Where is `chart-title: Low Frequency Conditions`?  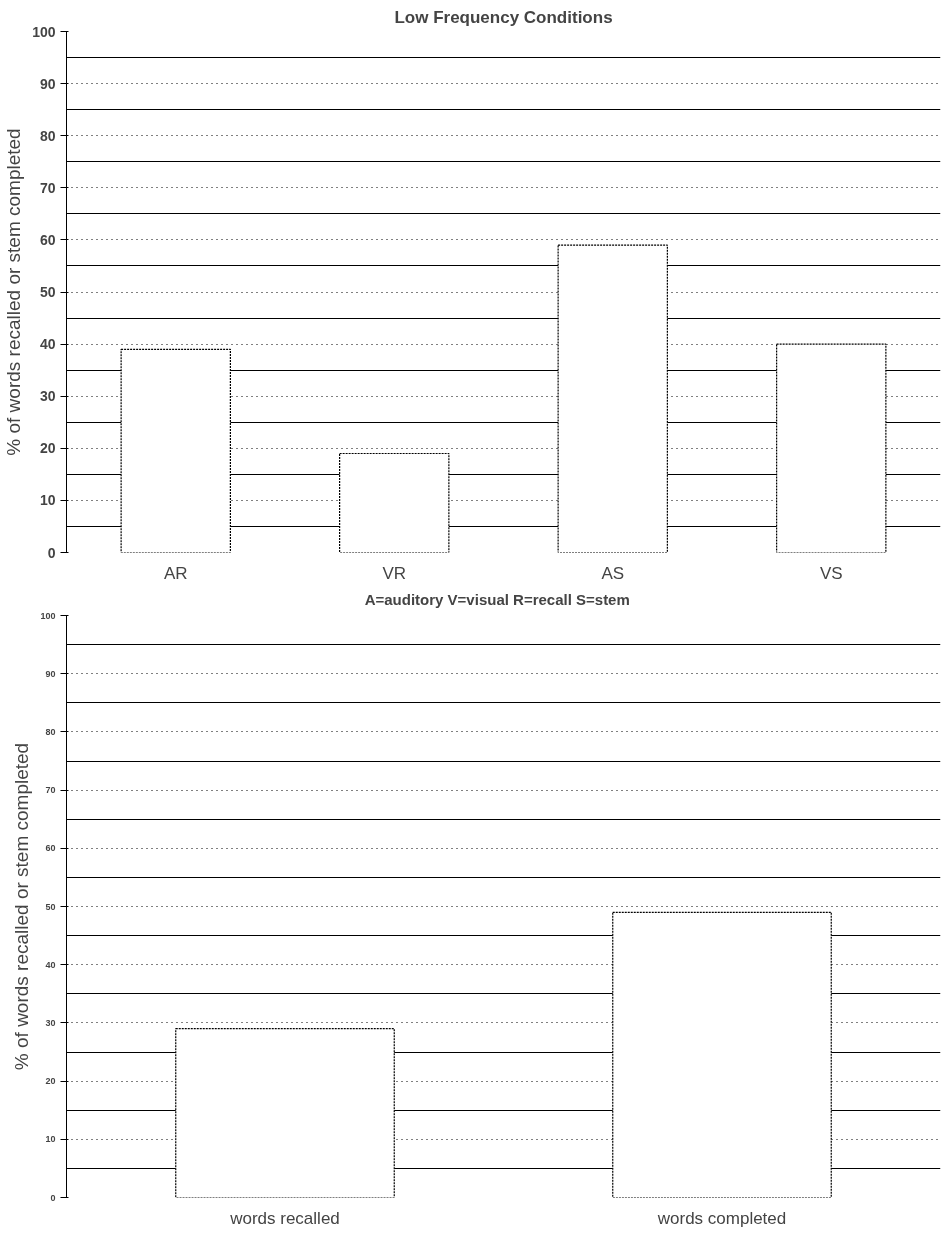
chart-title: Low Frequency Conditions is located at coordinates (503, 17).